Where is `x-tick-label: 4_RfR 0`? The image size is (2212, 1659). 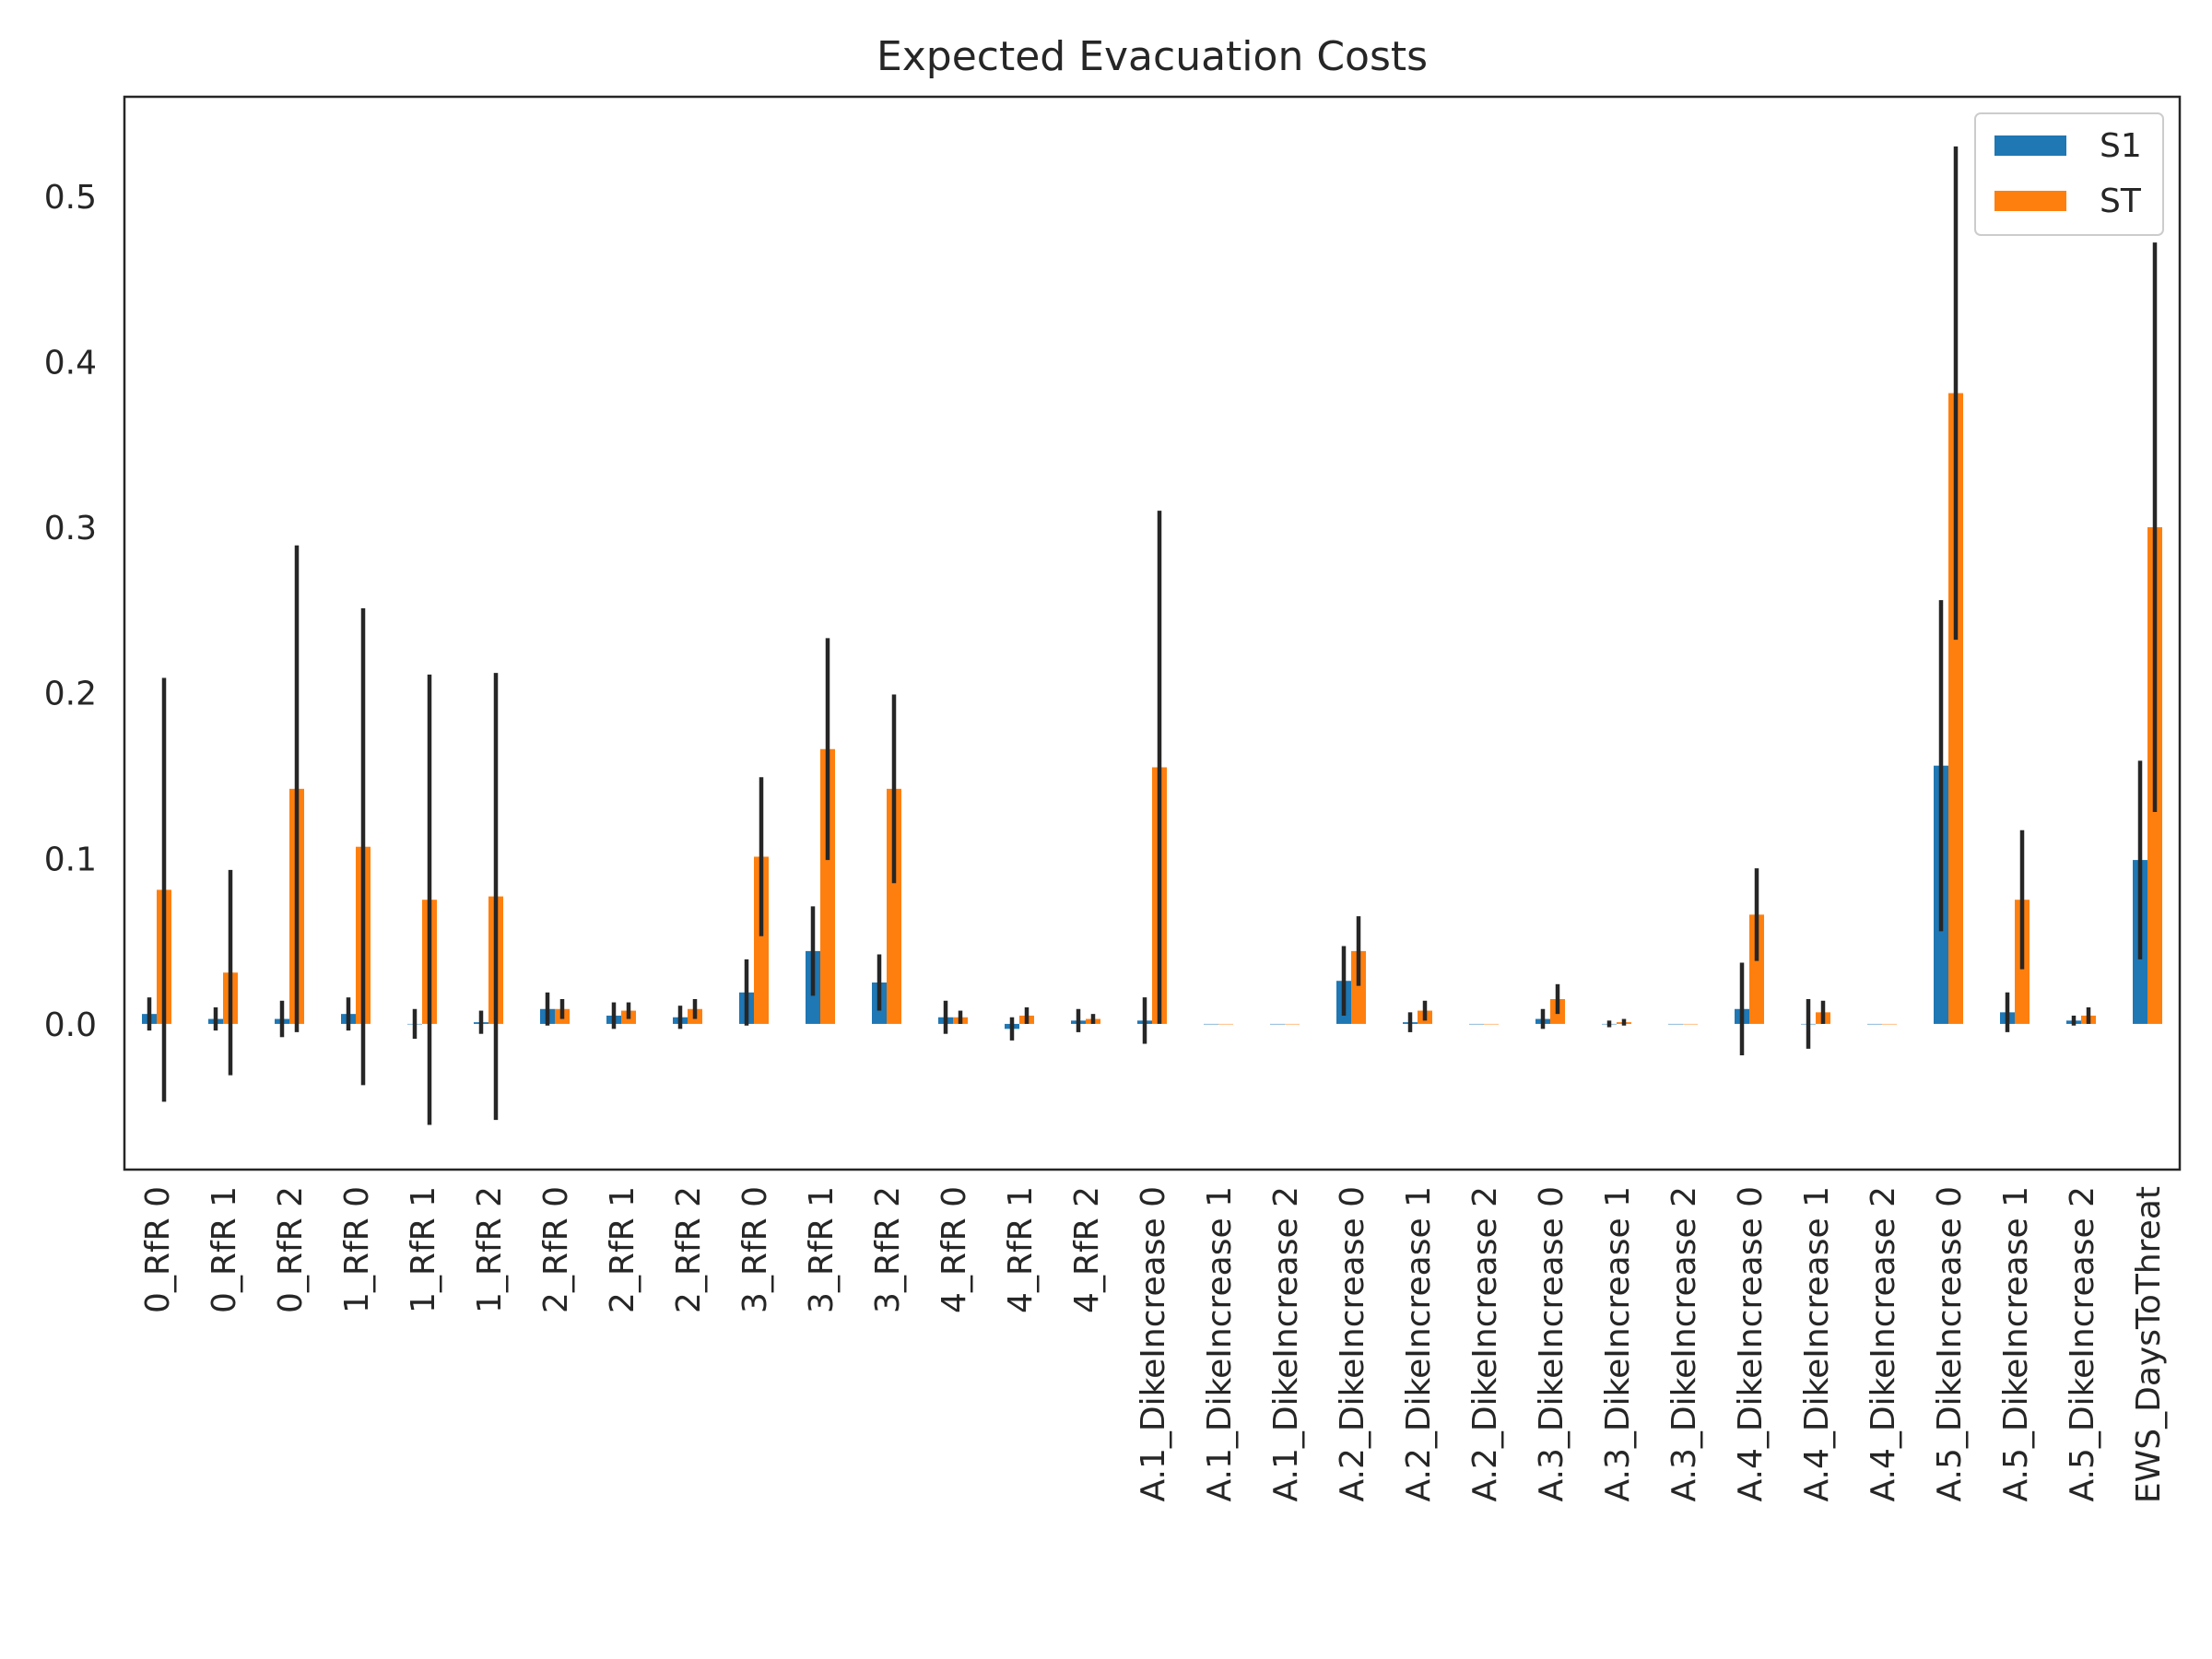
x-tick-label: 4_RfR 0 is located at coordinates (954, 1249).